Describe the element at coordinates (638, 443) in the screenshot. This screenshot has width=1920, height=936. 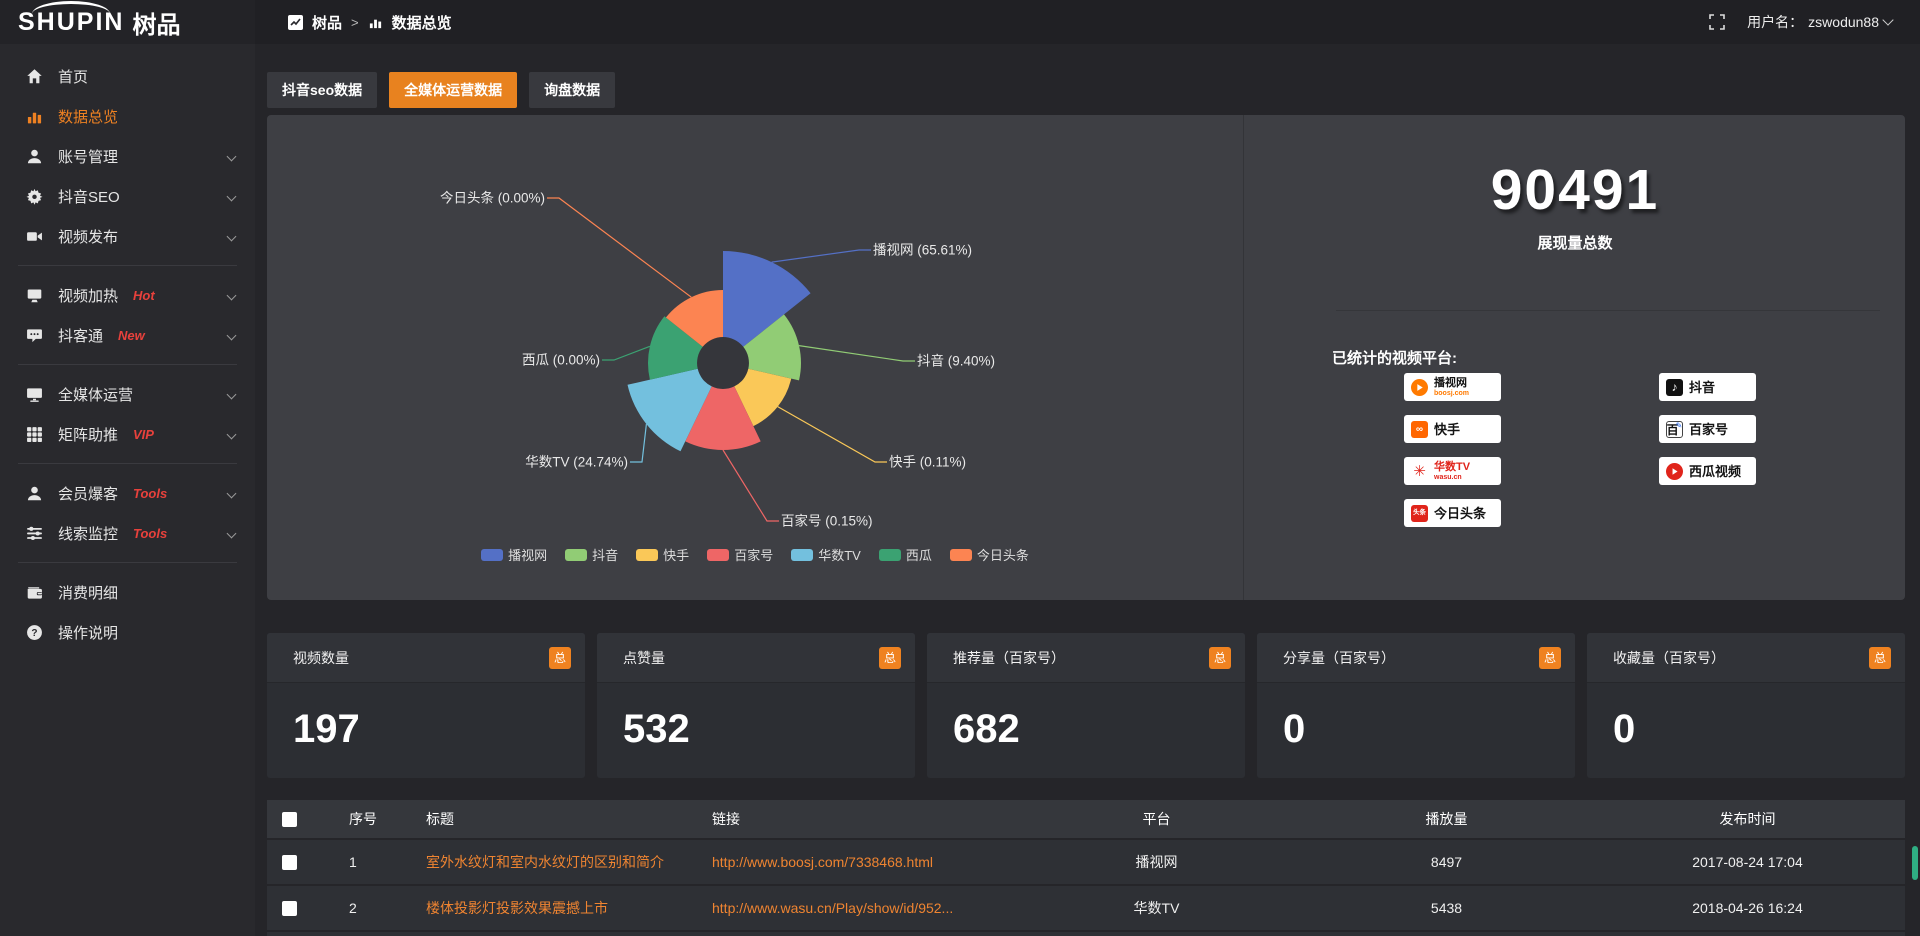
I see `label-line-华数TV` at that location.